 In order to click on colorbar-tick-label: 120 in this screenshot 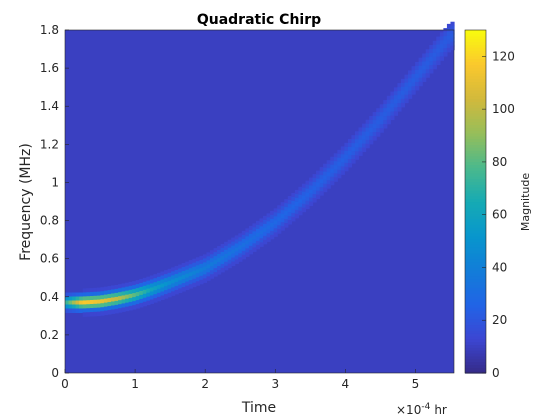, I will do `click(503, 56)`.